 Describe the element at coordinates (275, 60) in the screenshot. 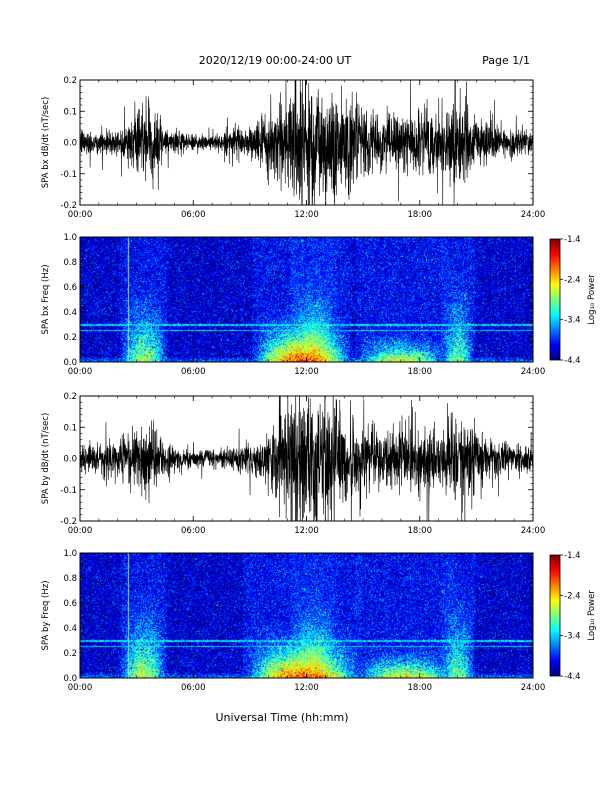

I see `date-range-title: 2020/12/19 00:00-24:00 UT` at that location.